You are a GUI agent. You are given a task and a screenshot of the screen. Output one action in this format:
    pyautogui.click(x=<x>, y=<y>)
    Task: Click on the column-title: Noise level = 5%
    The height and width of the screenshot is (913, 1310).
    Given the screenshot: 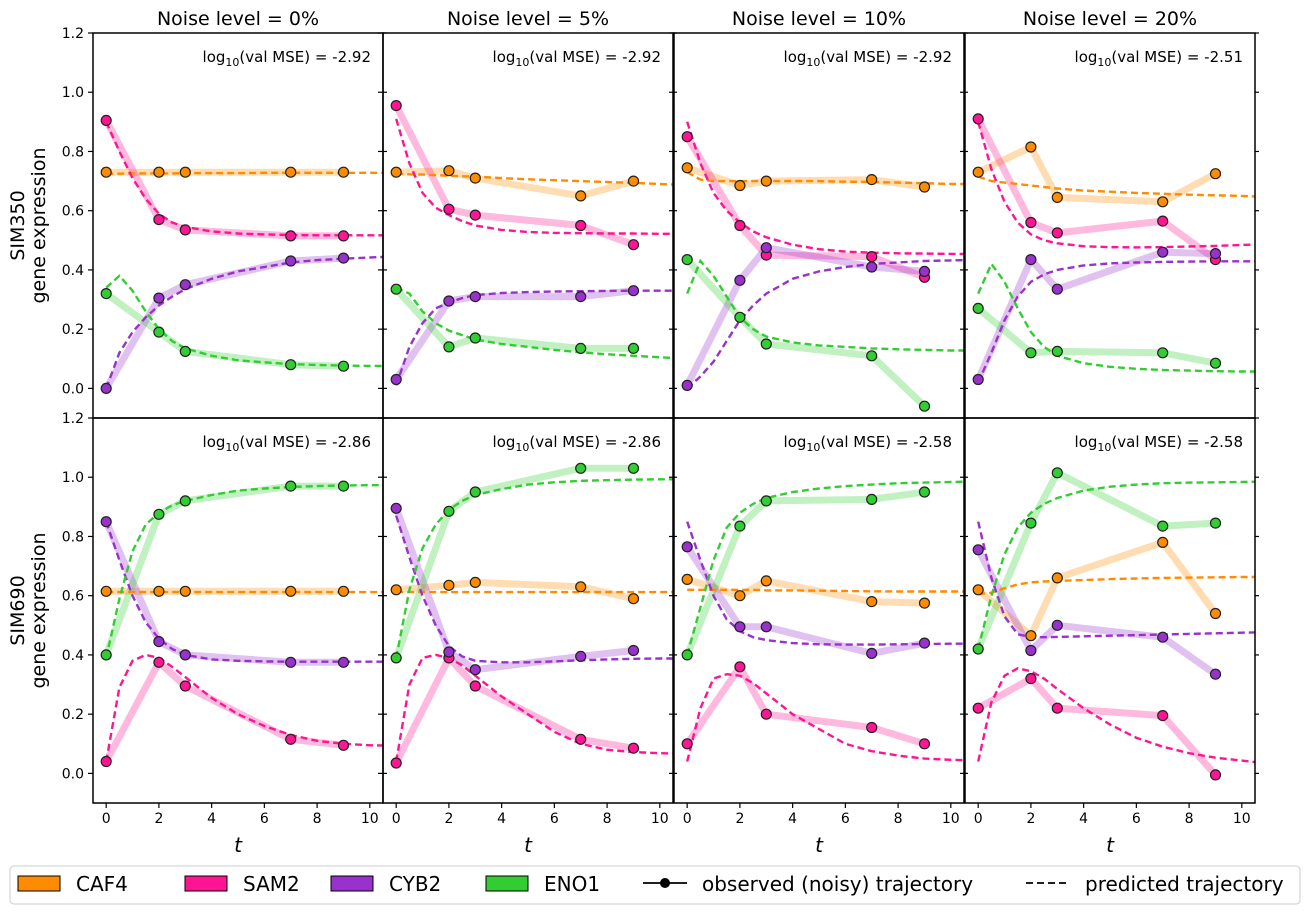 What is the action you would take?
    pyautogui.click(x=528, y=19)
    